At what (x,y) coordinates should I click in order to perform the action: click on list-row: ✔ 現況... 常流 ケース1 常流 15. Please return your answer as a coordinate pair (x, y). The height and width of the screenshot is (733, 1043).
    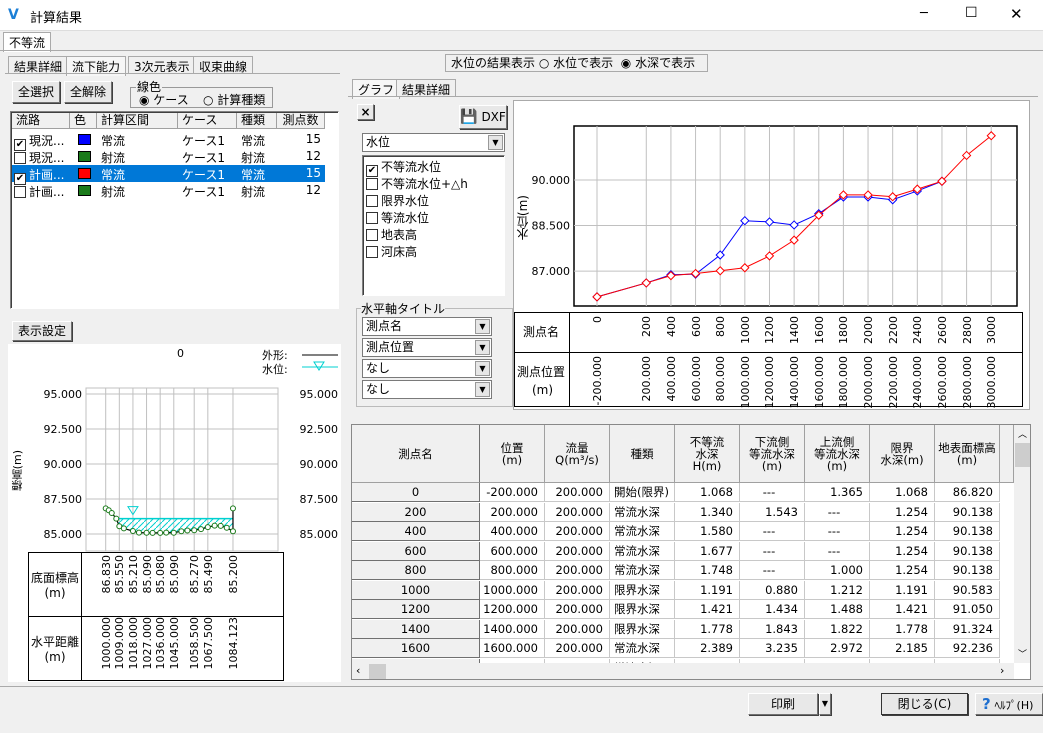
    Looking at the image, I should click on (168, 141).